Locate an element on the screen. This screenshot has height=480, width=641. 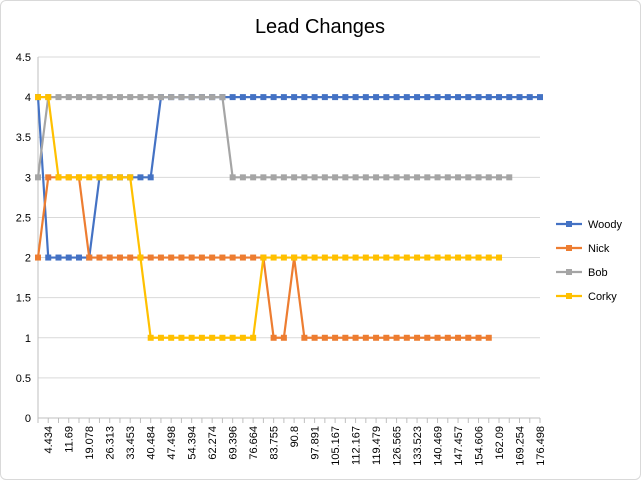
x-tick-label: 119.479 is located at coordinates (377, 445).